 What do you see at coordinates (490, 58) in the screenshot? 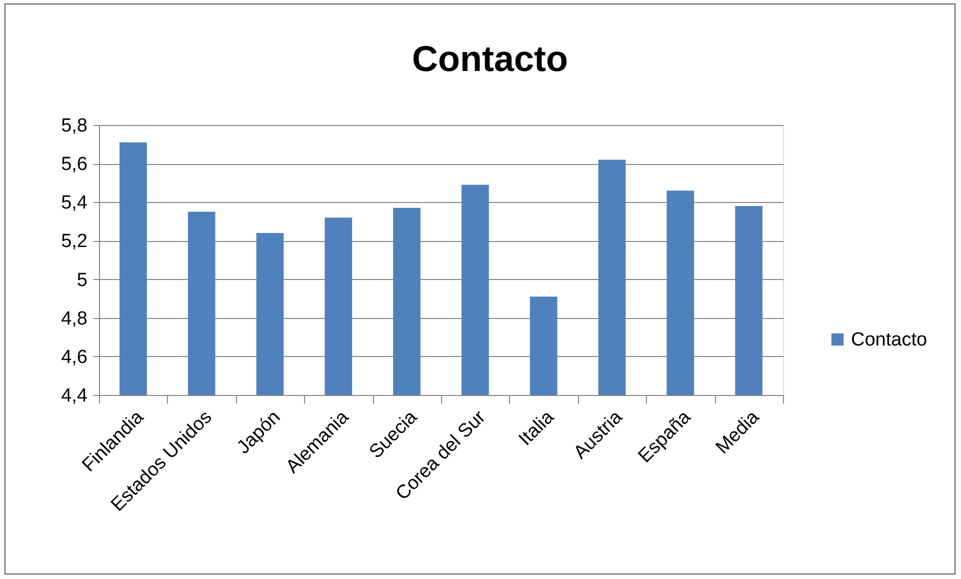
I see `chart-title: Contacto` at bounding box center [490, 58].